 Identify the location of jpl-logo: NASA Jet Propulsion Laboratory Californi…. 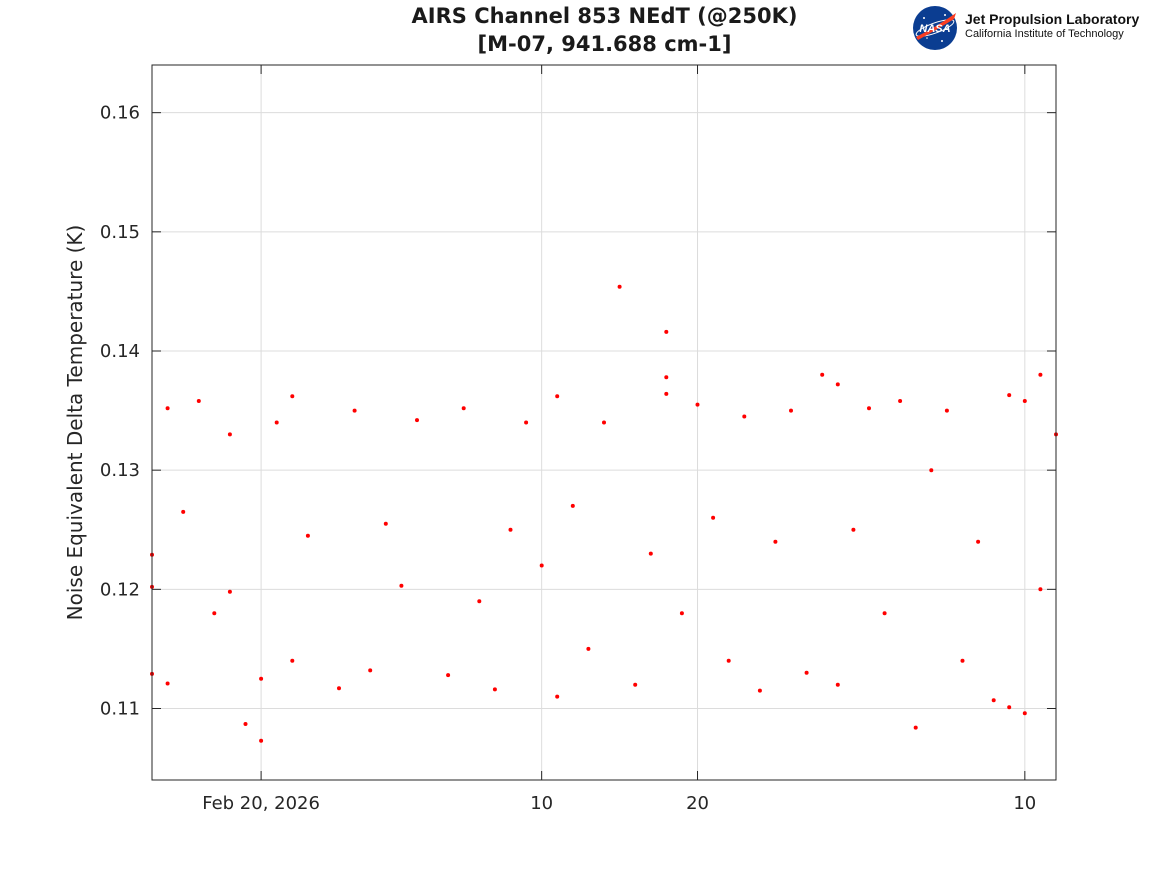
(1037, 28).